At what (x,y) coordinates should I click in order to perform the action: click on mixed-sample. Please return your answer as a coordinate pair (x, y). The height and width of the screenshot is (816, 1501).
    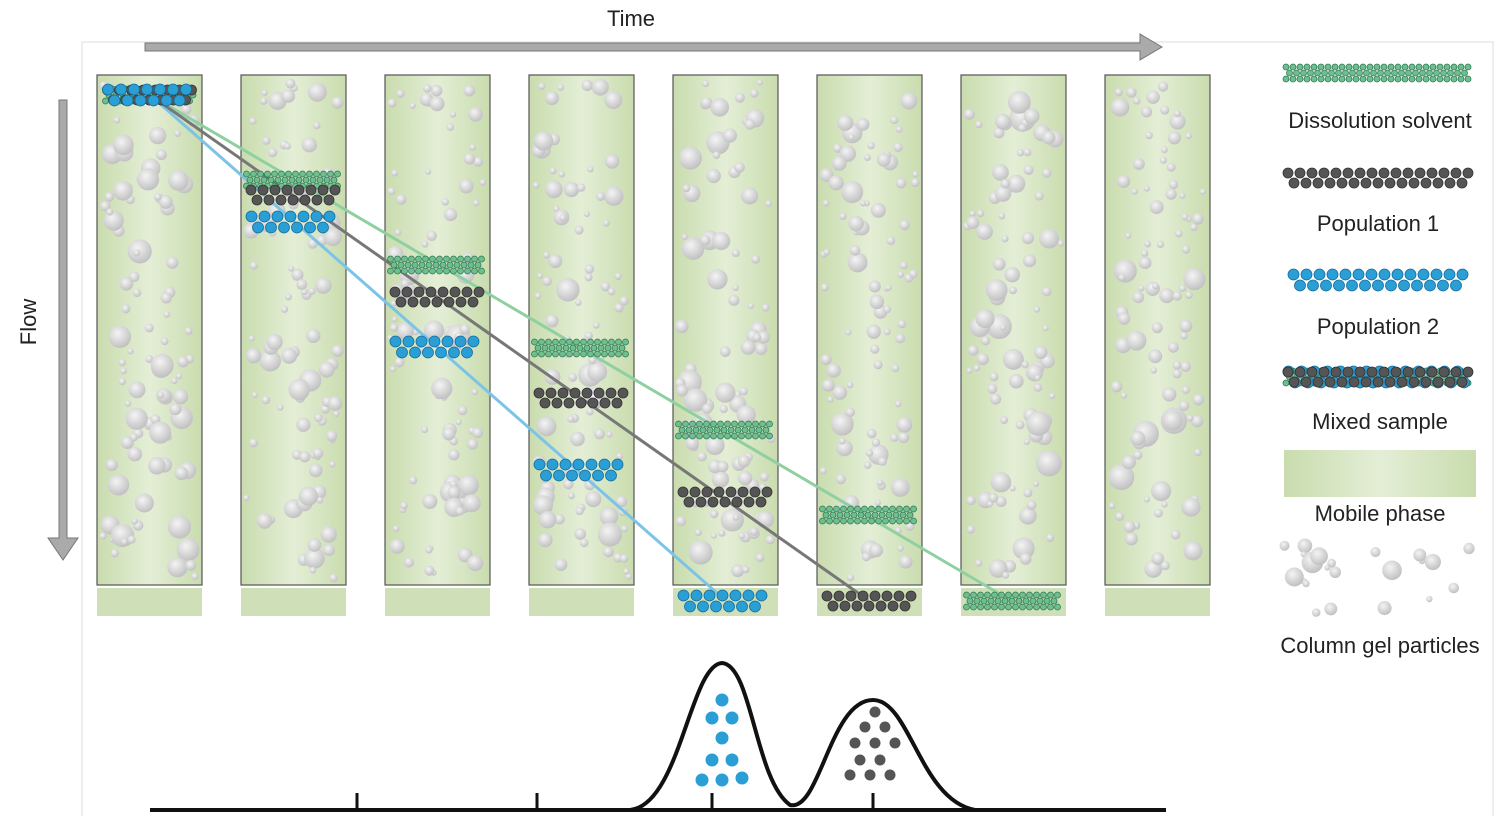
    Looking at the image, I should click on (173, 89).